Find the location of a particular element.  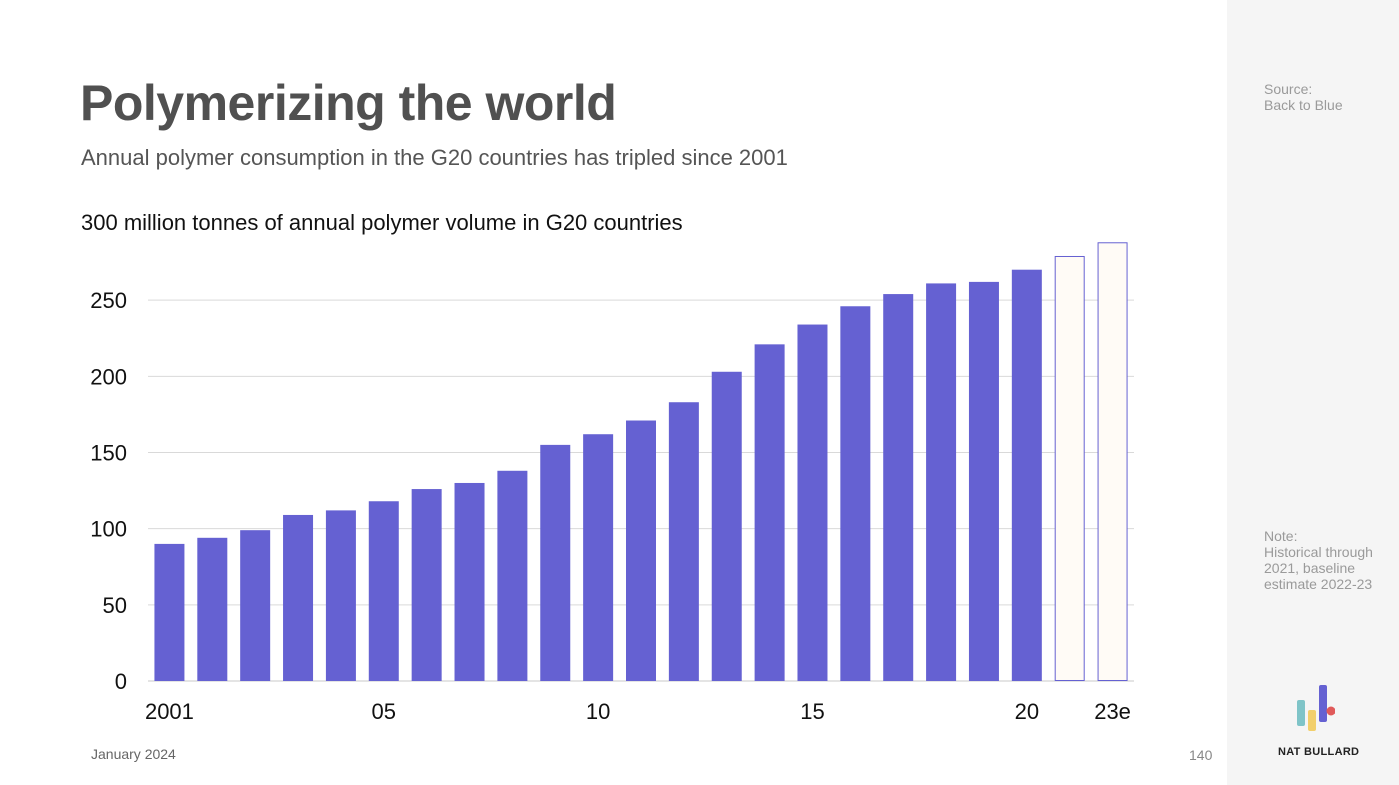

bar-2023 is located at coordinates (1112, 461).